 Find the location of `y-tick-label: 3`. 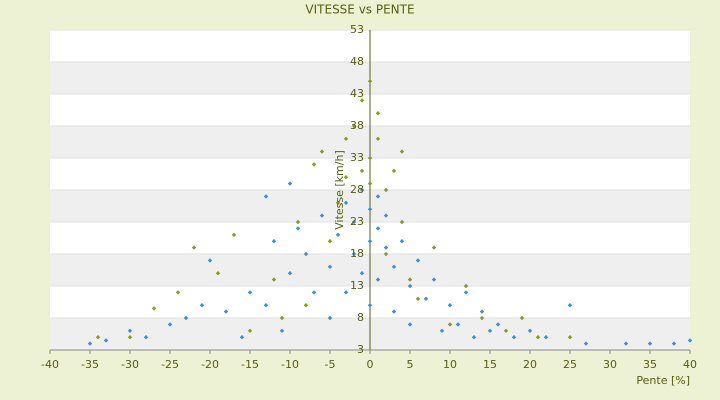

y-tick-label: 3 is located at coordinates (360, 349).